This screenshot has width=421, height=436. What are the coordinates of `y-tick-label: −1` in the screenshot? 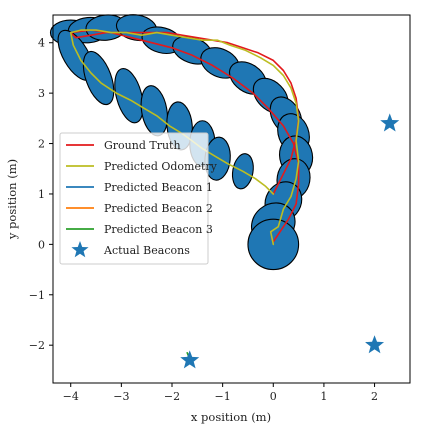 It's located at (37, 295).